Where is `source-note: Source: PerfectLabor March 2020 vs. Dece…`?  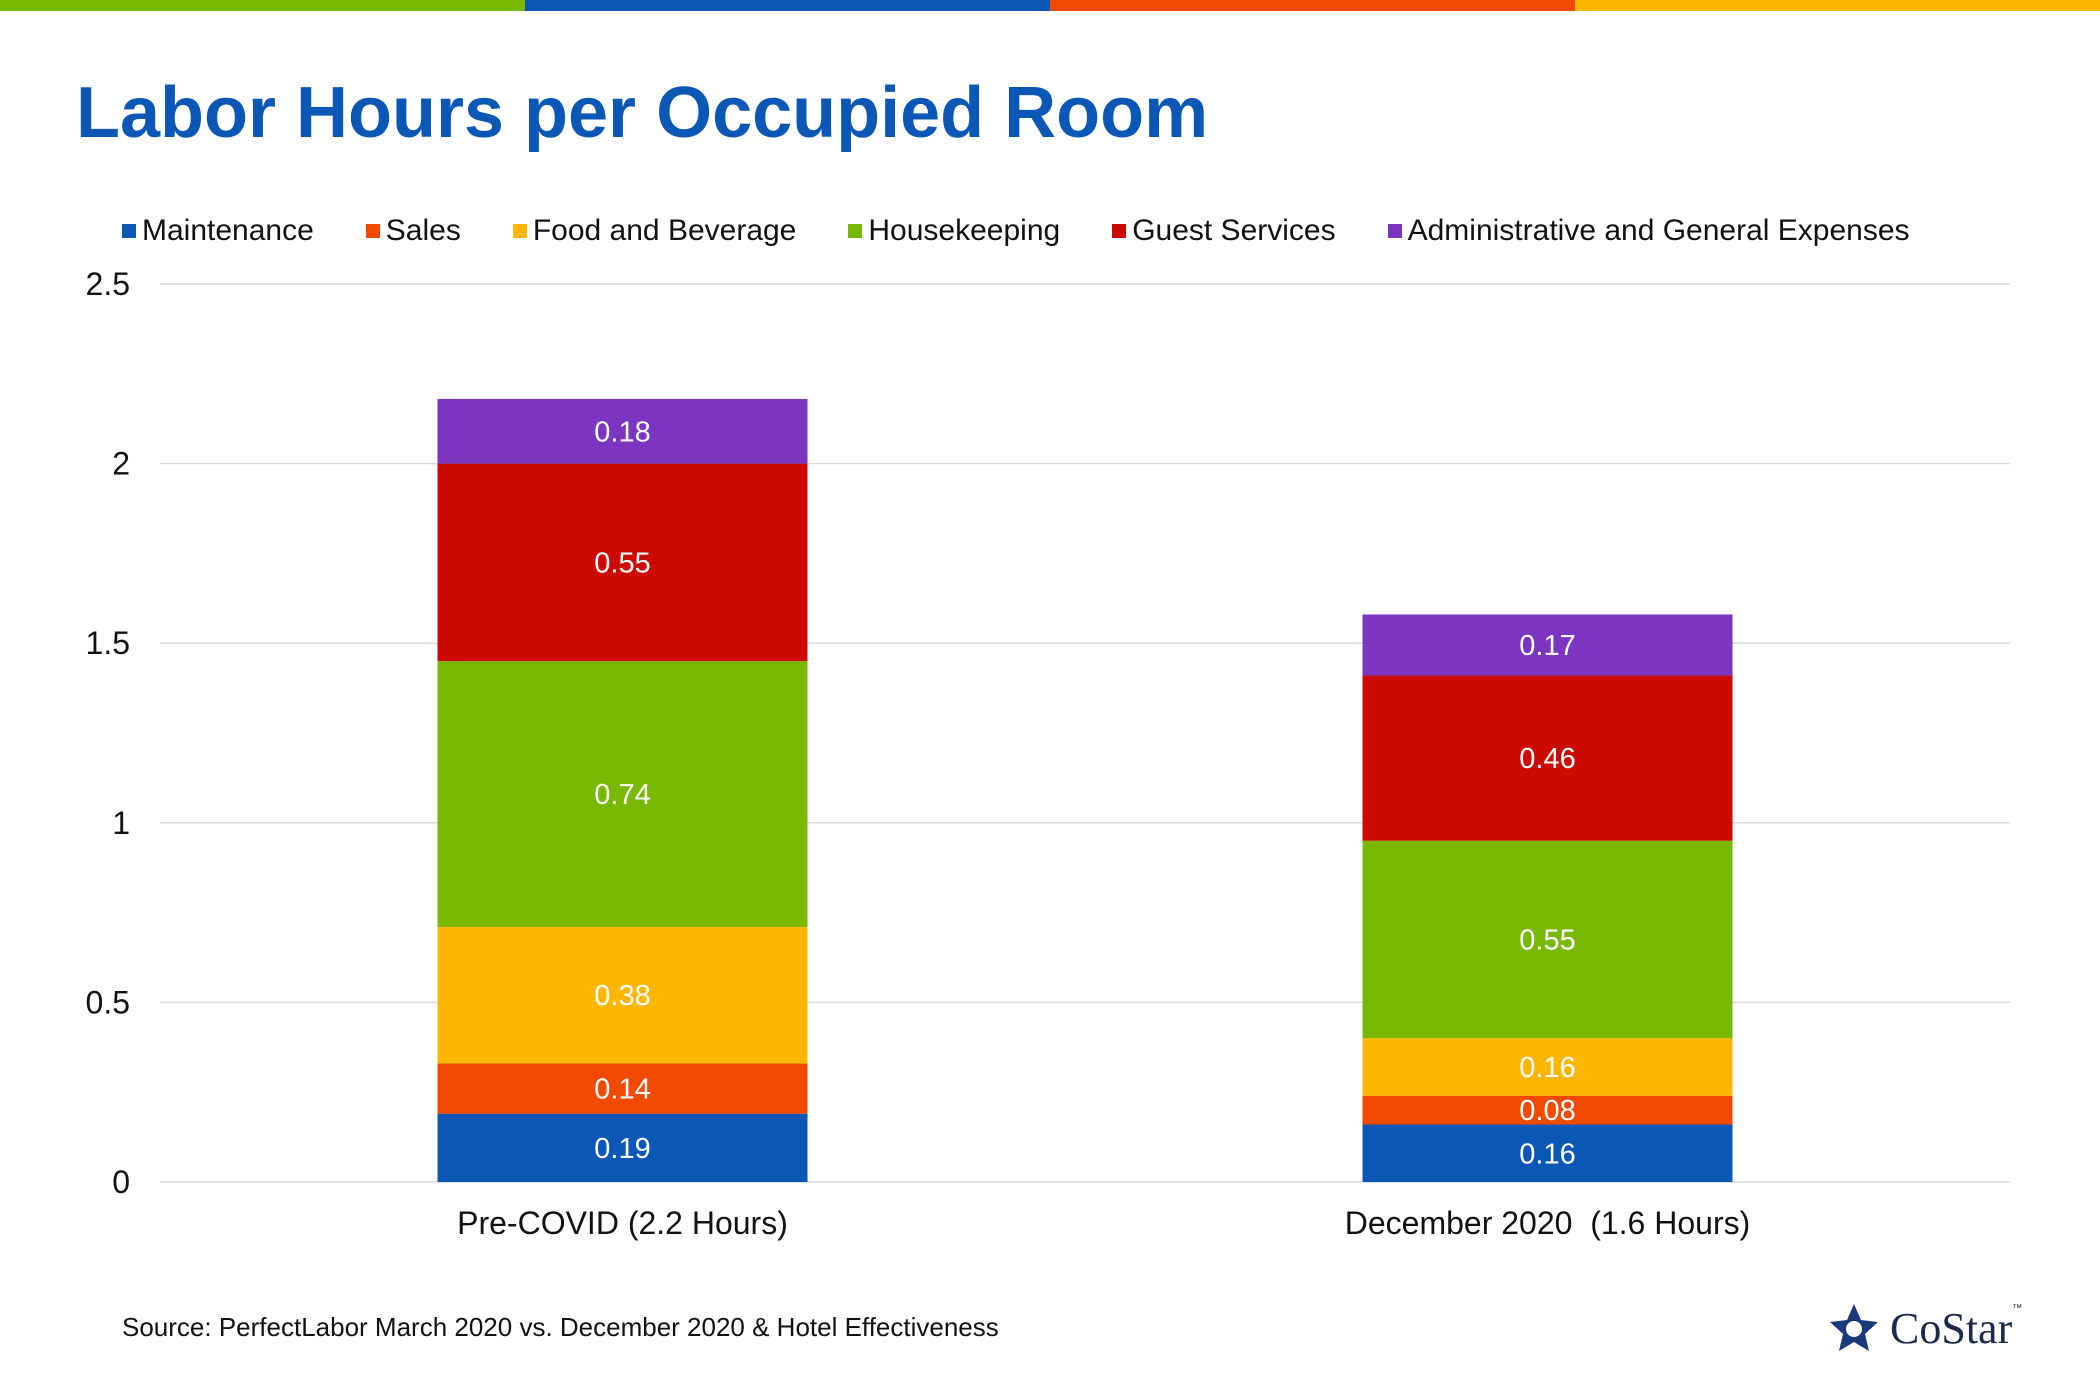
source-note: Source: PerfectLabor March 2020 vs. Dece… is located at coordinates (560, 1327).